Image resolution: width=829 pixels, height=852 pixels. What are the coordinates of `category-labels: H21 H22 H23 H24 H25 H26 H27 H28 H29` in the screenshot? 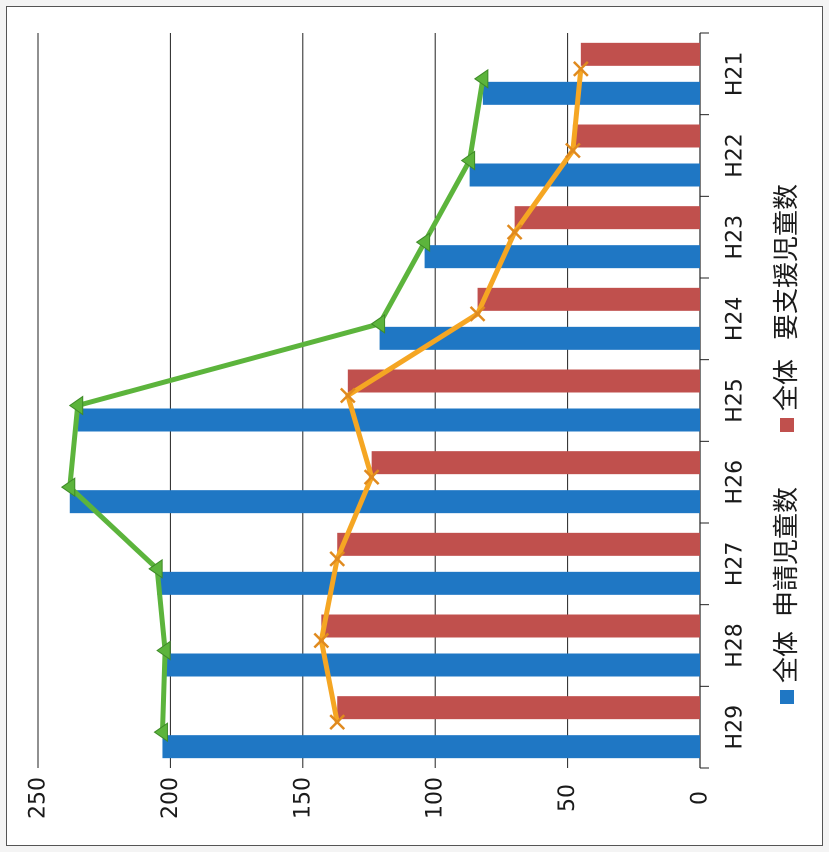 It's located at (735, 401).